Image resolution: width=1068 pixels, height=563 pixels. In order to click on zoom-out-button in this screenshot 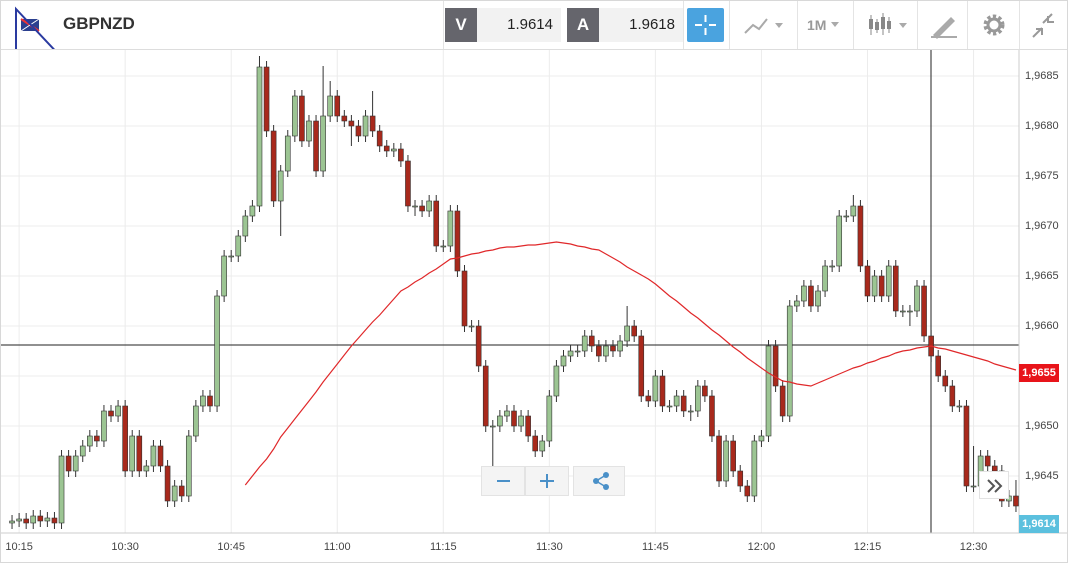, I will do `click(503, 481)`.